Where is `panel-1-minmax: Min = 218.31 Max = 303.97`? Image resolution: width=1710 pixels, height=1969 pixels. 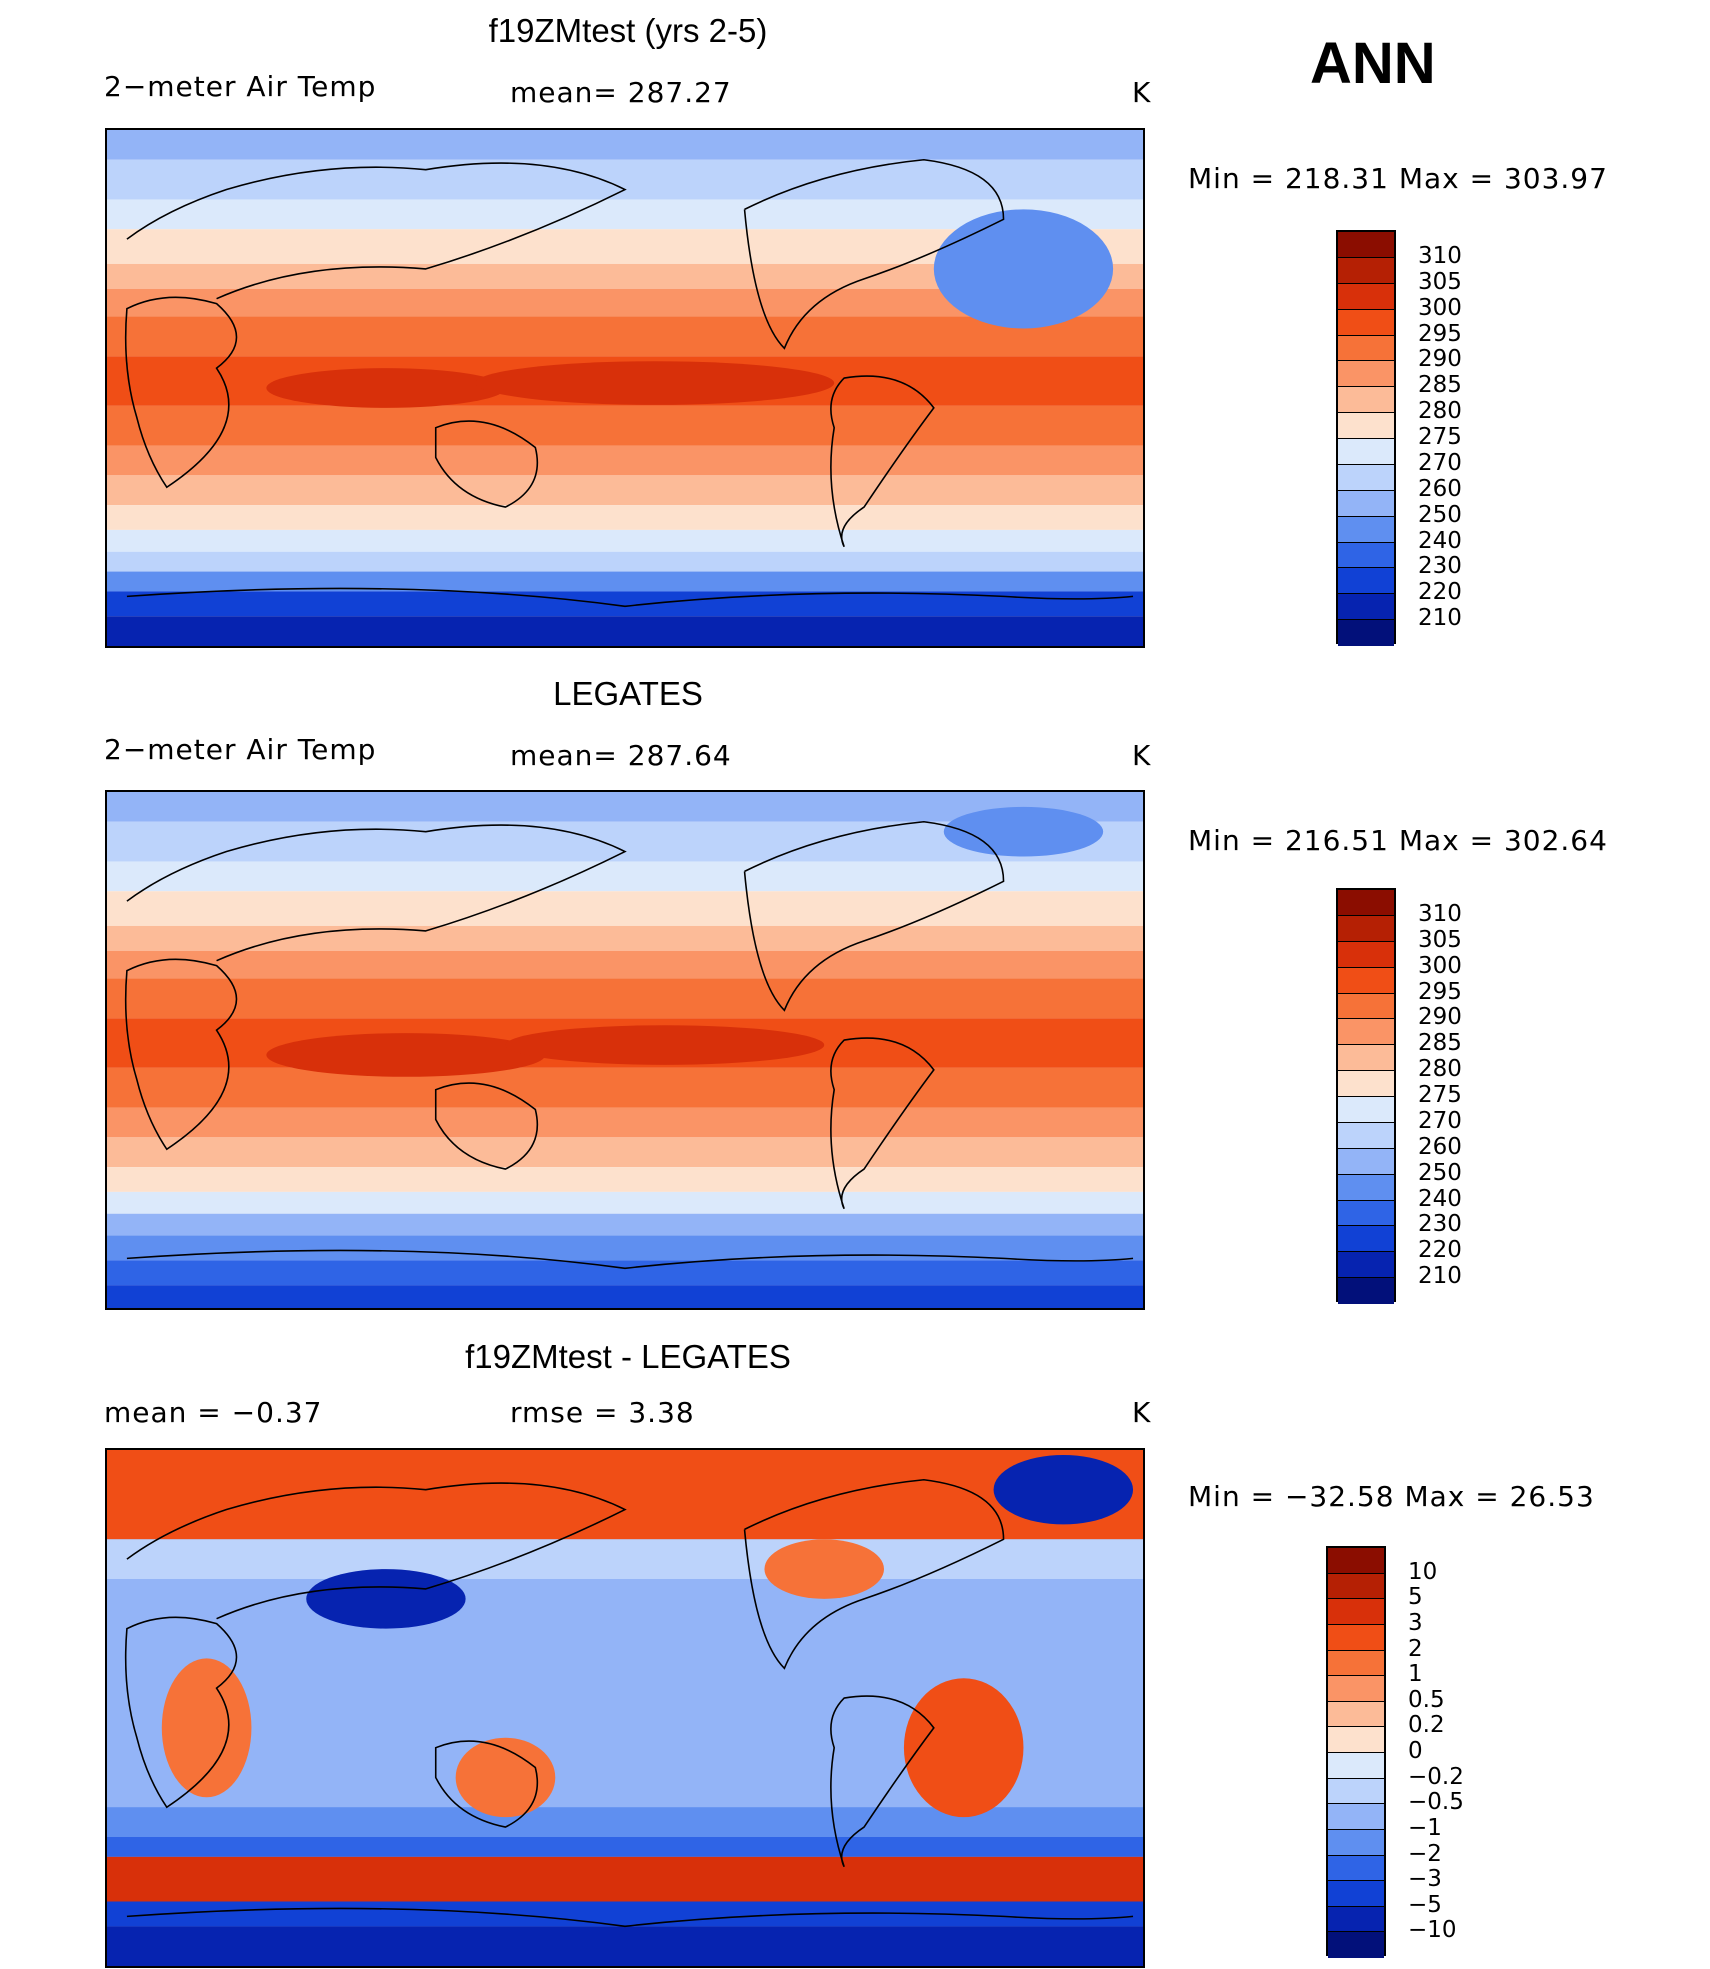
panel-1-minmax: Min = 218.31 Max = 303.97 is located at coordinates (1398, 178).